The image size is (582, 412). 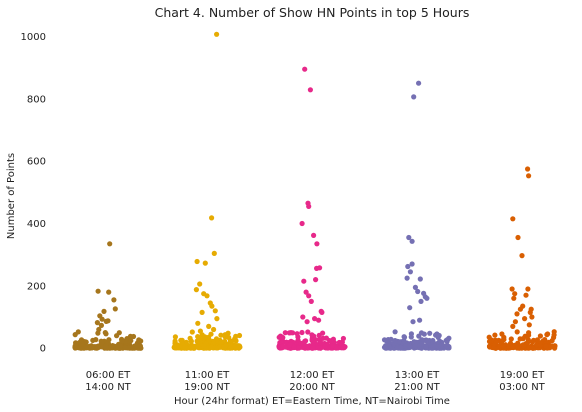 I want to click on y-tick-label: 0, so click(x=43, y=349).